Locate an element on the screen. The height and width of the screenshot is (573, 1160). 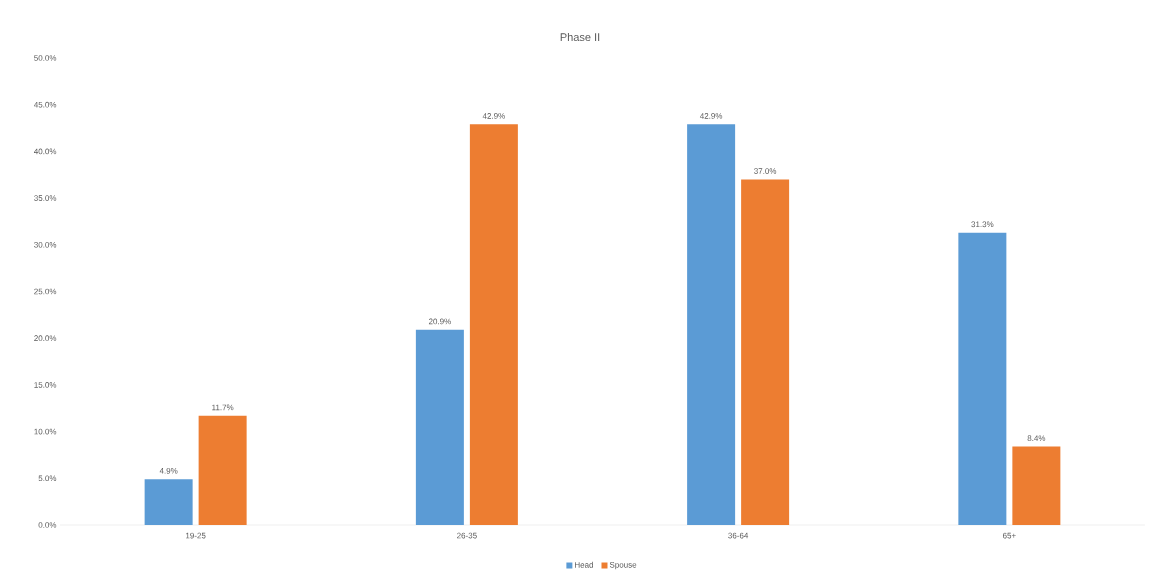
legend-label: Head is located at coordinates (584, 564).